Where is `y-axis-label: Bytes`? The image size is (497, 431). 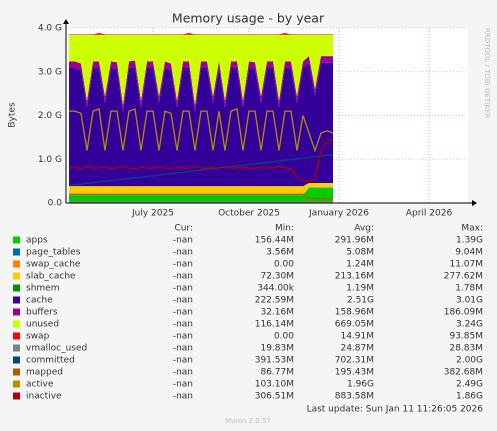 y-axis-label: Bytes is located at coordinates (13, 115).